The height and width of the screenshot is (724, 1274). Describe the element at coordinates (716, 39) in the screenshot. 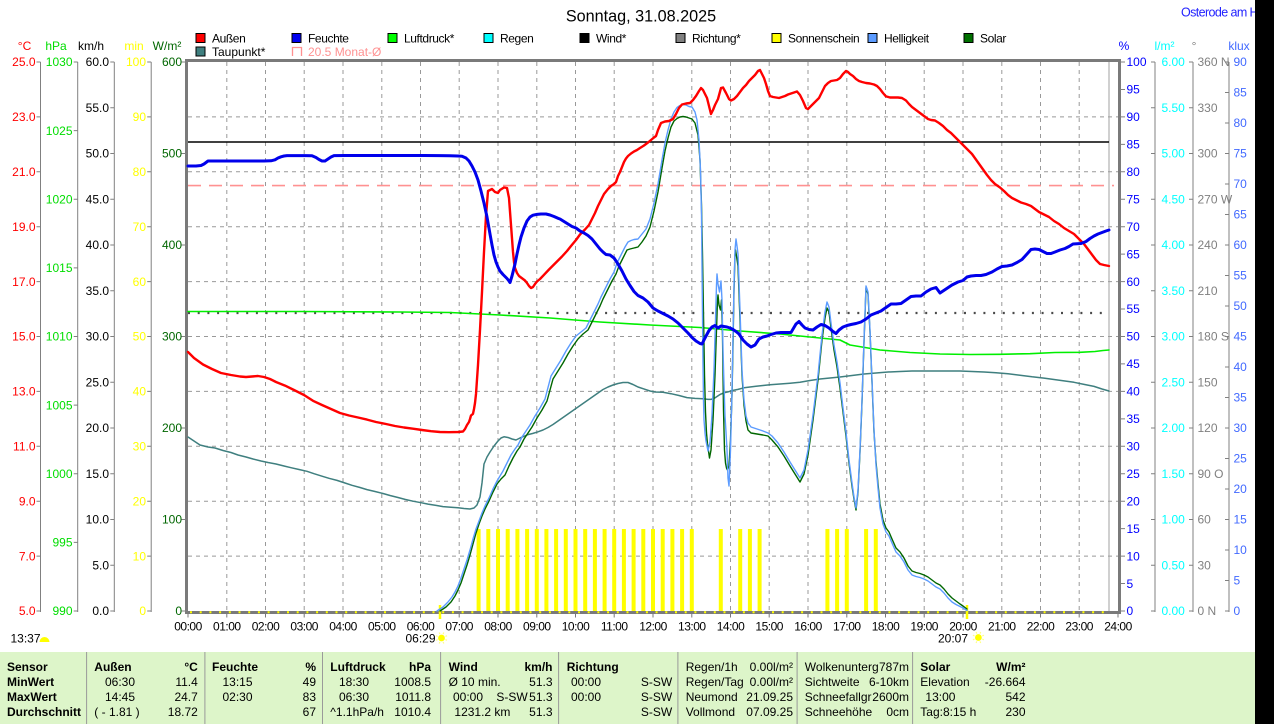

I see `svg-text: Richtung*` at that location.